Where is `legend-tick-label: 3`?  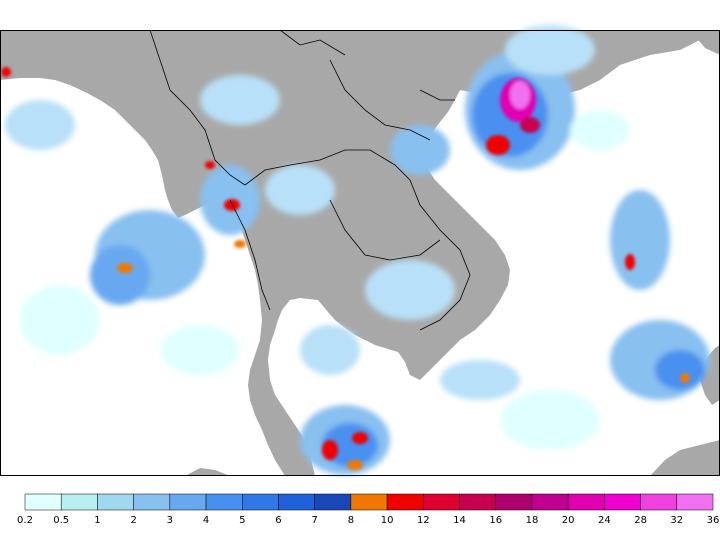
legend-tick-label: 3 is located at coordinates (170, 520).